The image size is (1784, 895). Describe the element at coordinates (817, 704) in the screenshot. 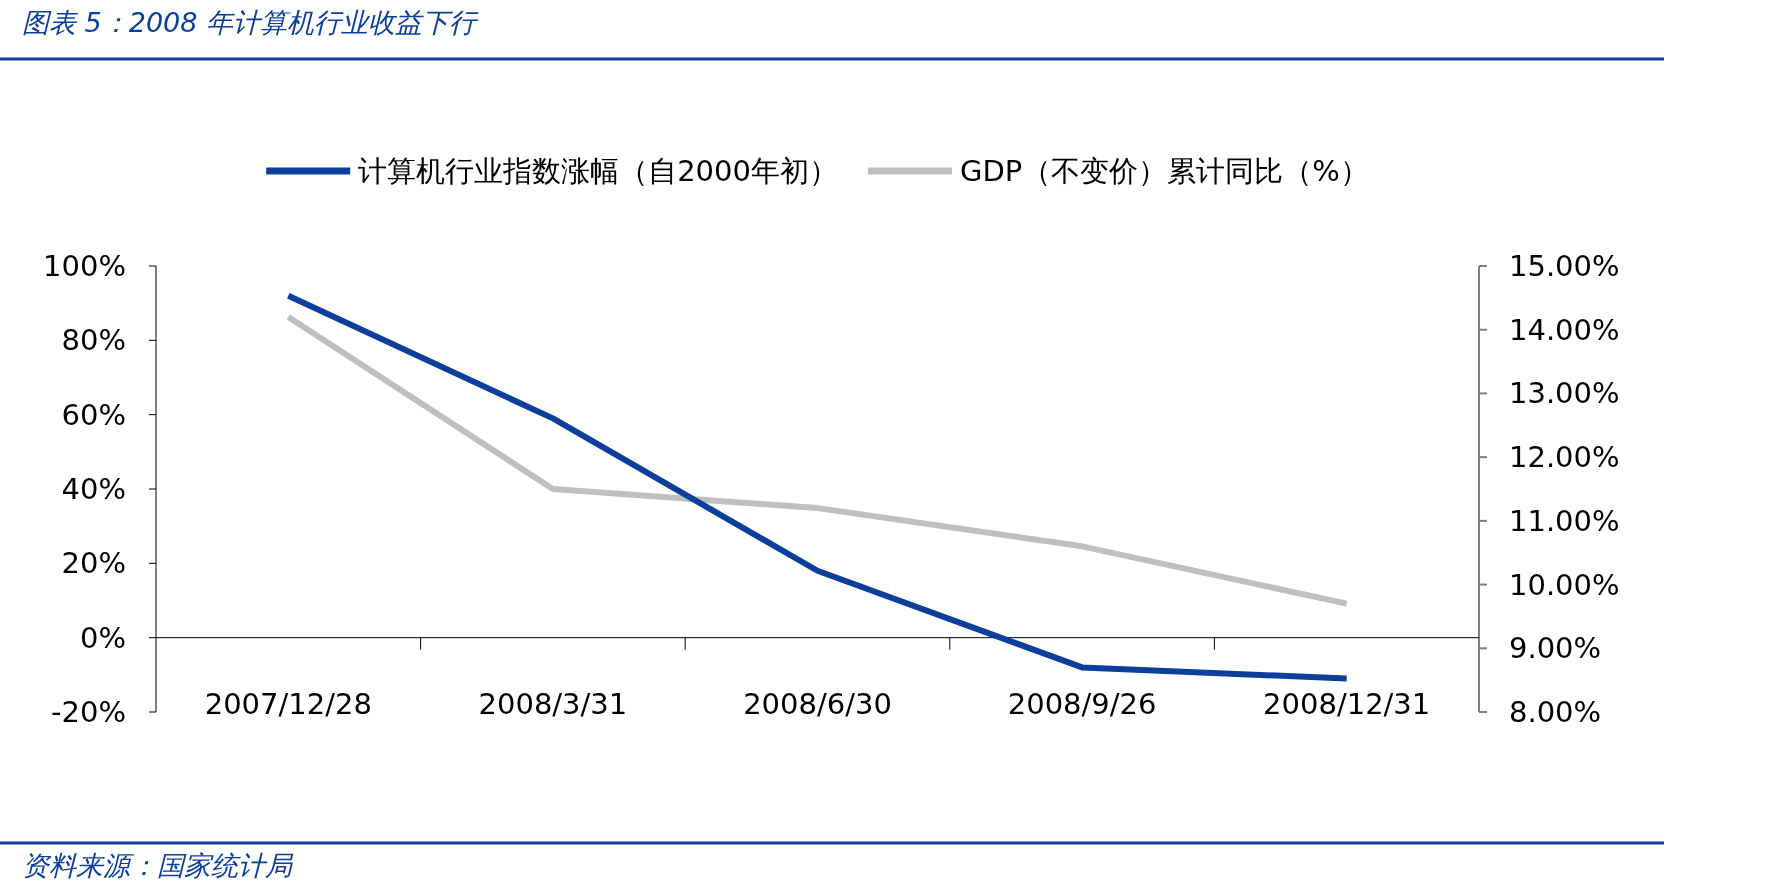

I see `x-tick-label: 2008/6/30` at that location.